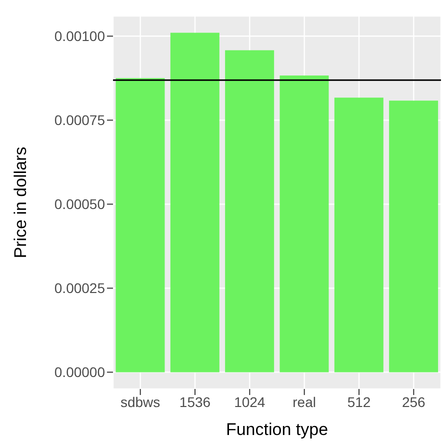 The image size is (445, 447). What do you see at coordinates (80, 372) in the screenshot?
I see `y-tick-label: 0.00000` at bounding box center [80, 372].